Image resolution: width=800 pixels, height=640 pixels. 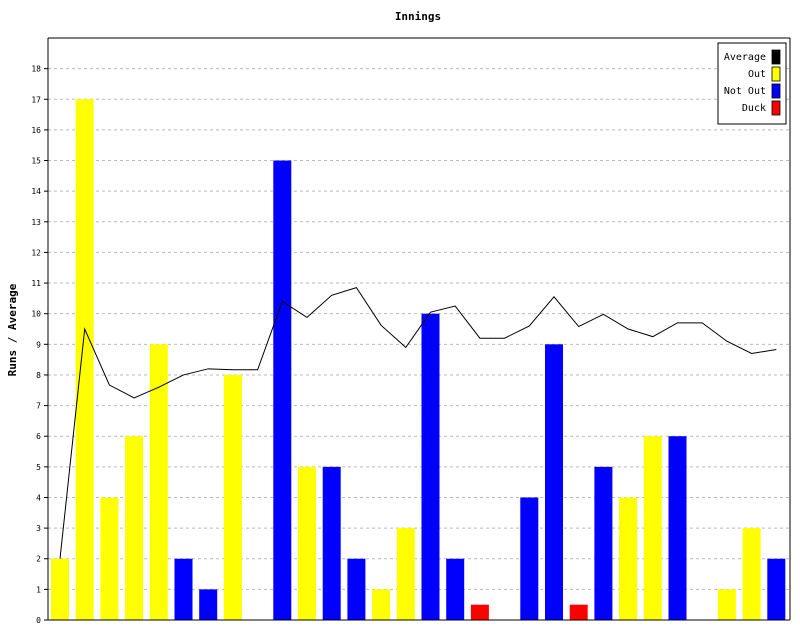 I want to click on y-tick-label: 18, so click(x=36, y=69).